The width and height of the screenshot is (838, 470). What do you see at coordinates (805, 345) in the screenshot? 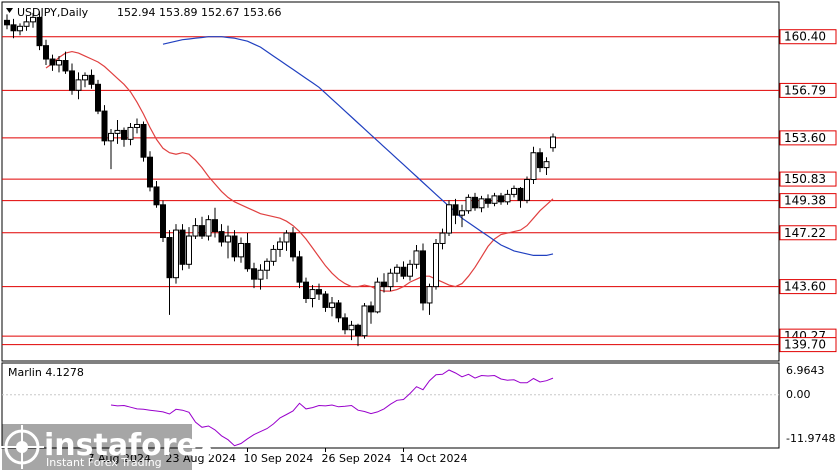
I see `level-label-8: 139.70` at bounding box center [805, 345].